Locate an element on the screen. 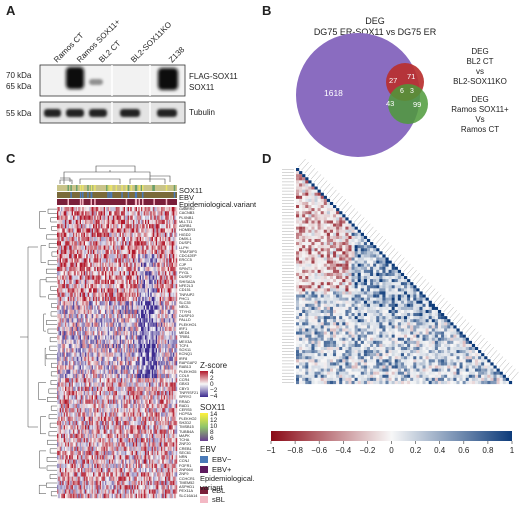 The width and height of the screenshot is (520, 505). venn-count-big-text: 1618 is located at coordinates (333, 93).